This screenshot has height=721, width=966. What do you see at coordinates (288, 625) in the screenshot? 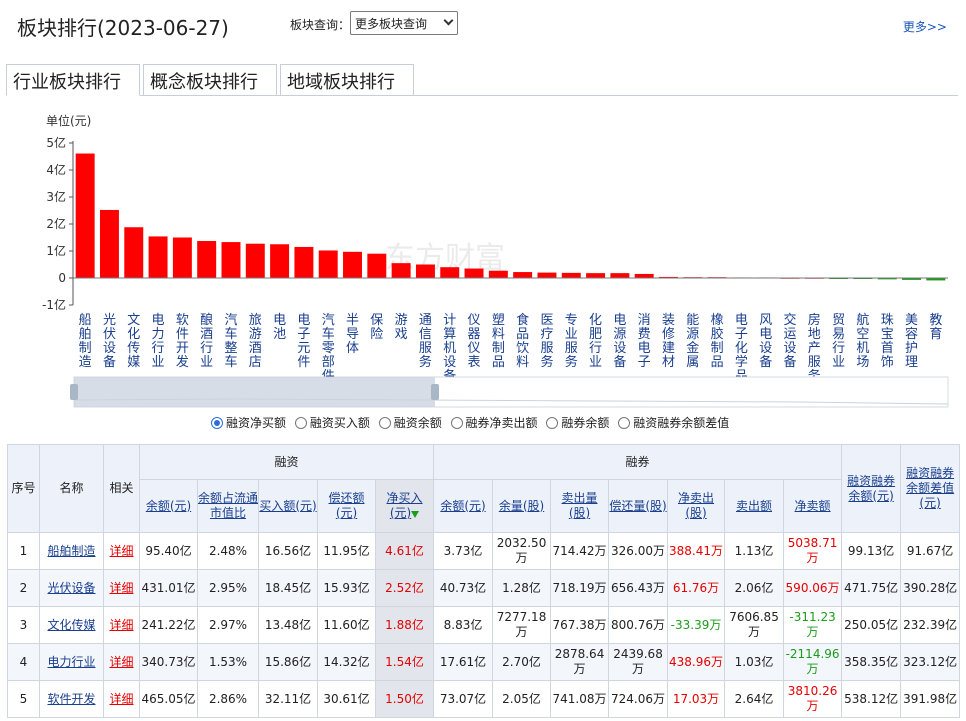
I see `cell-margin-buy: 13.48亿` at bounding box center [288, 625].